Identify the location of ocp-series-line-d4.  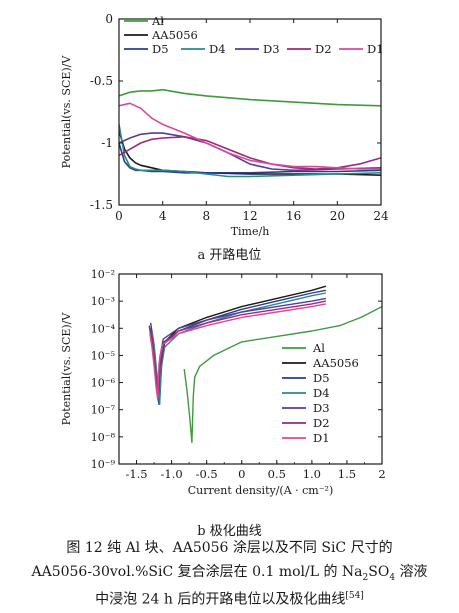
(250, 151).